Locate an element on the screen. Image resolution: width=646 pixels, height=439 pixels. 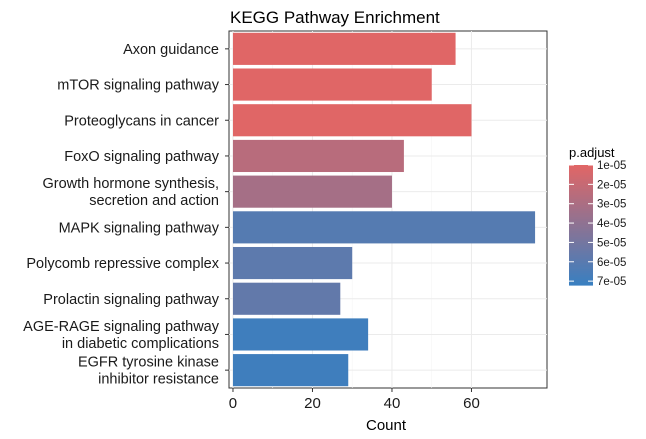
y-tick-label: MAPK signaling pathway is located at coordinates (139, 228).